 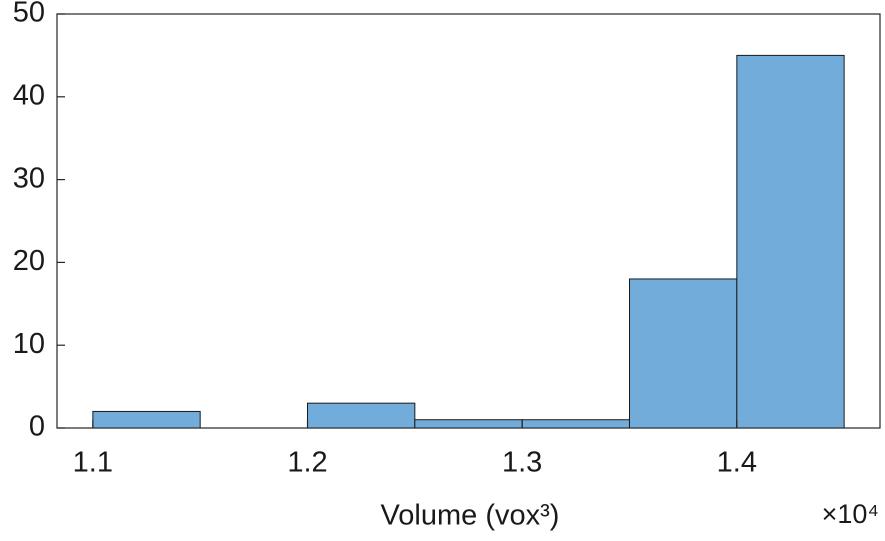 What do you see at coordinates (29, 95) in the screenshot?
I see `y-tick-label: 40` at bounding box center [29, 95].